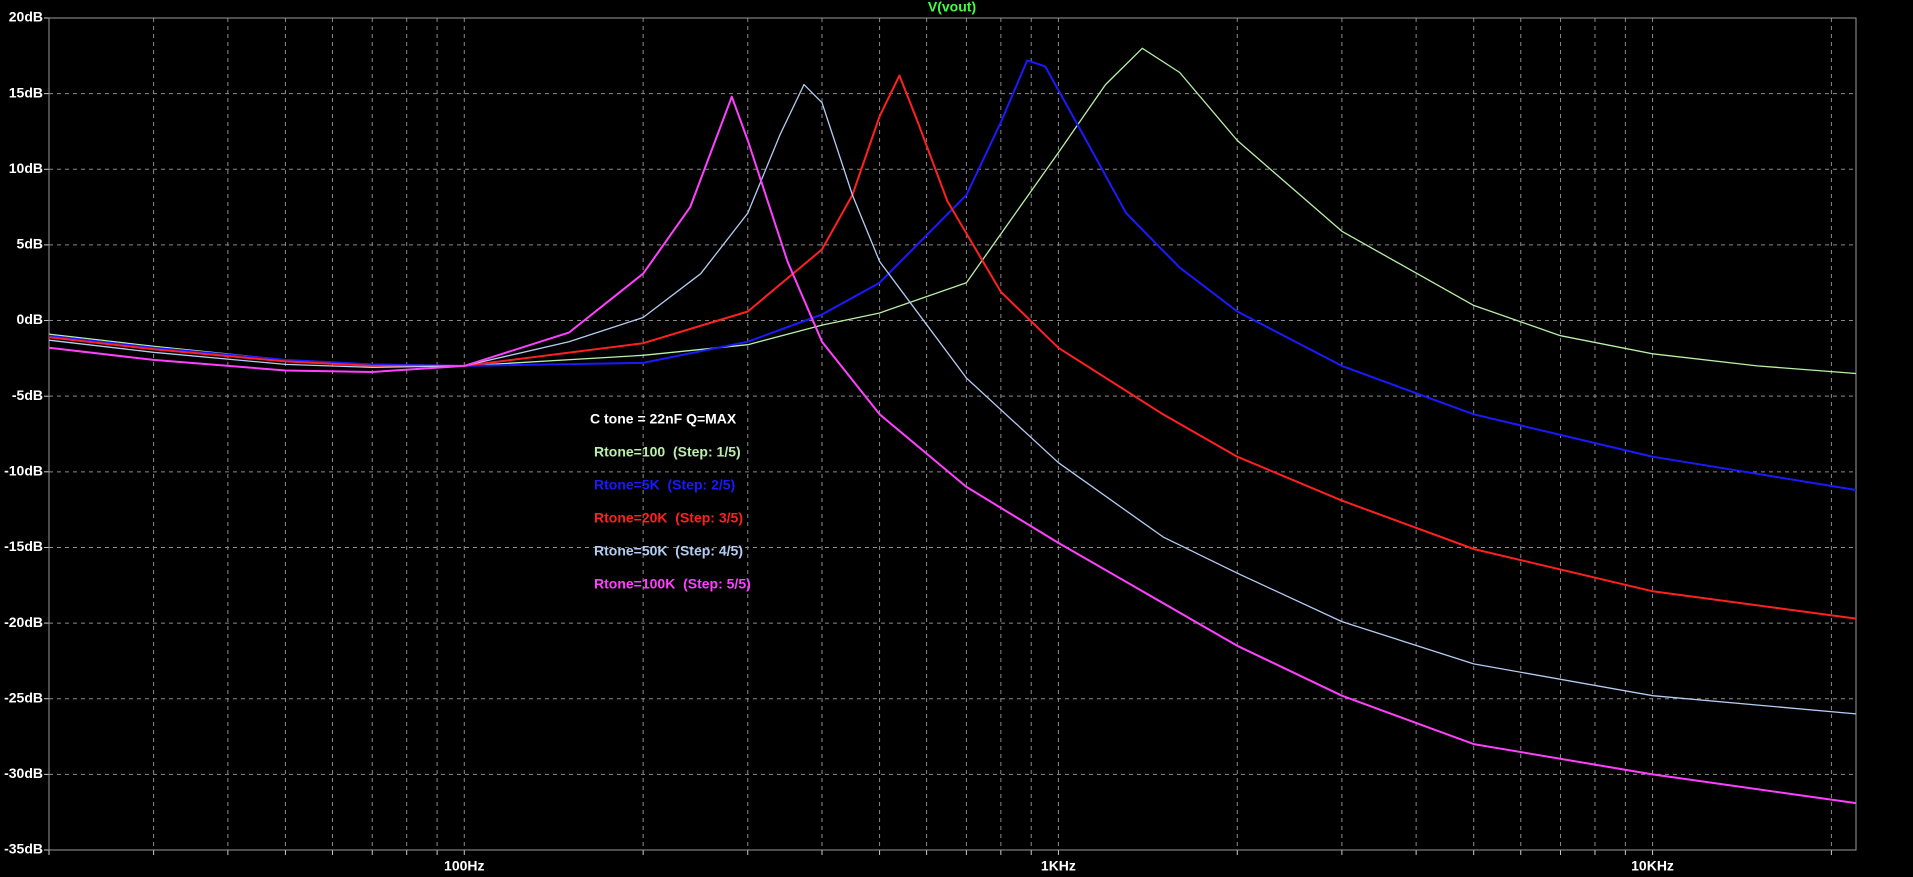 This screenshot has height=877, width=1913. I want to click on chart-title: V(vout), so click(952, 7).